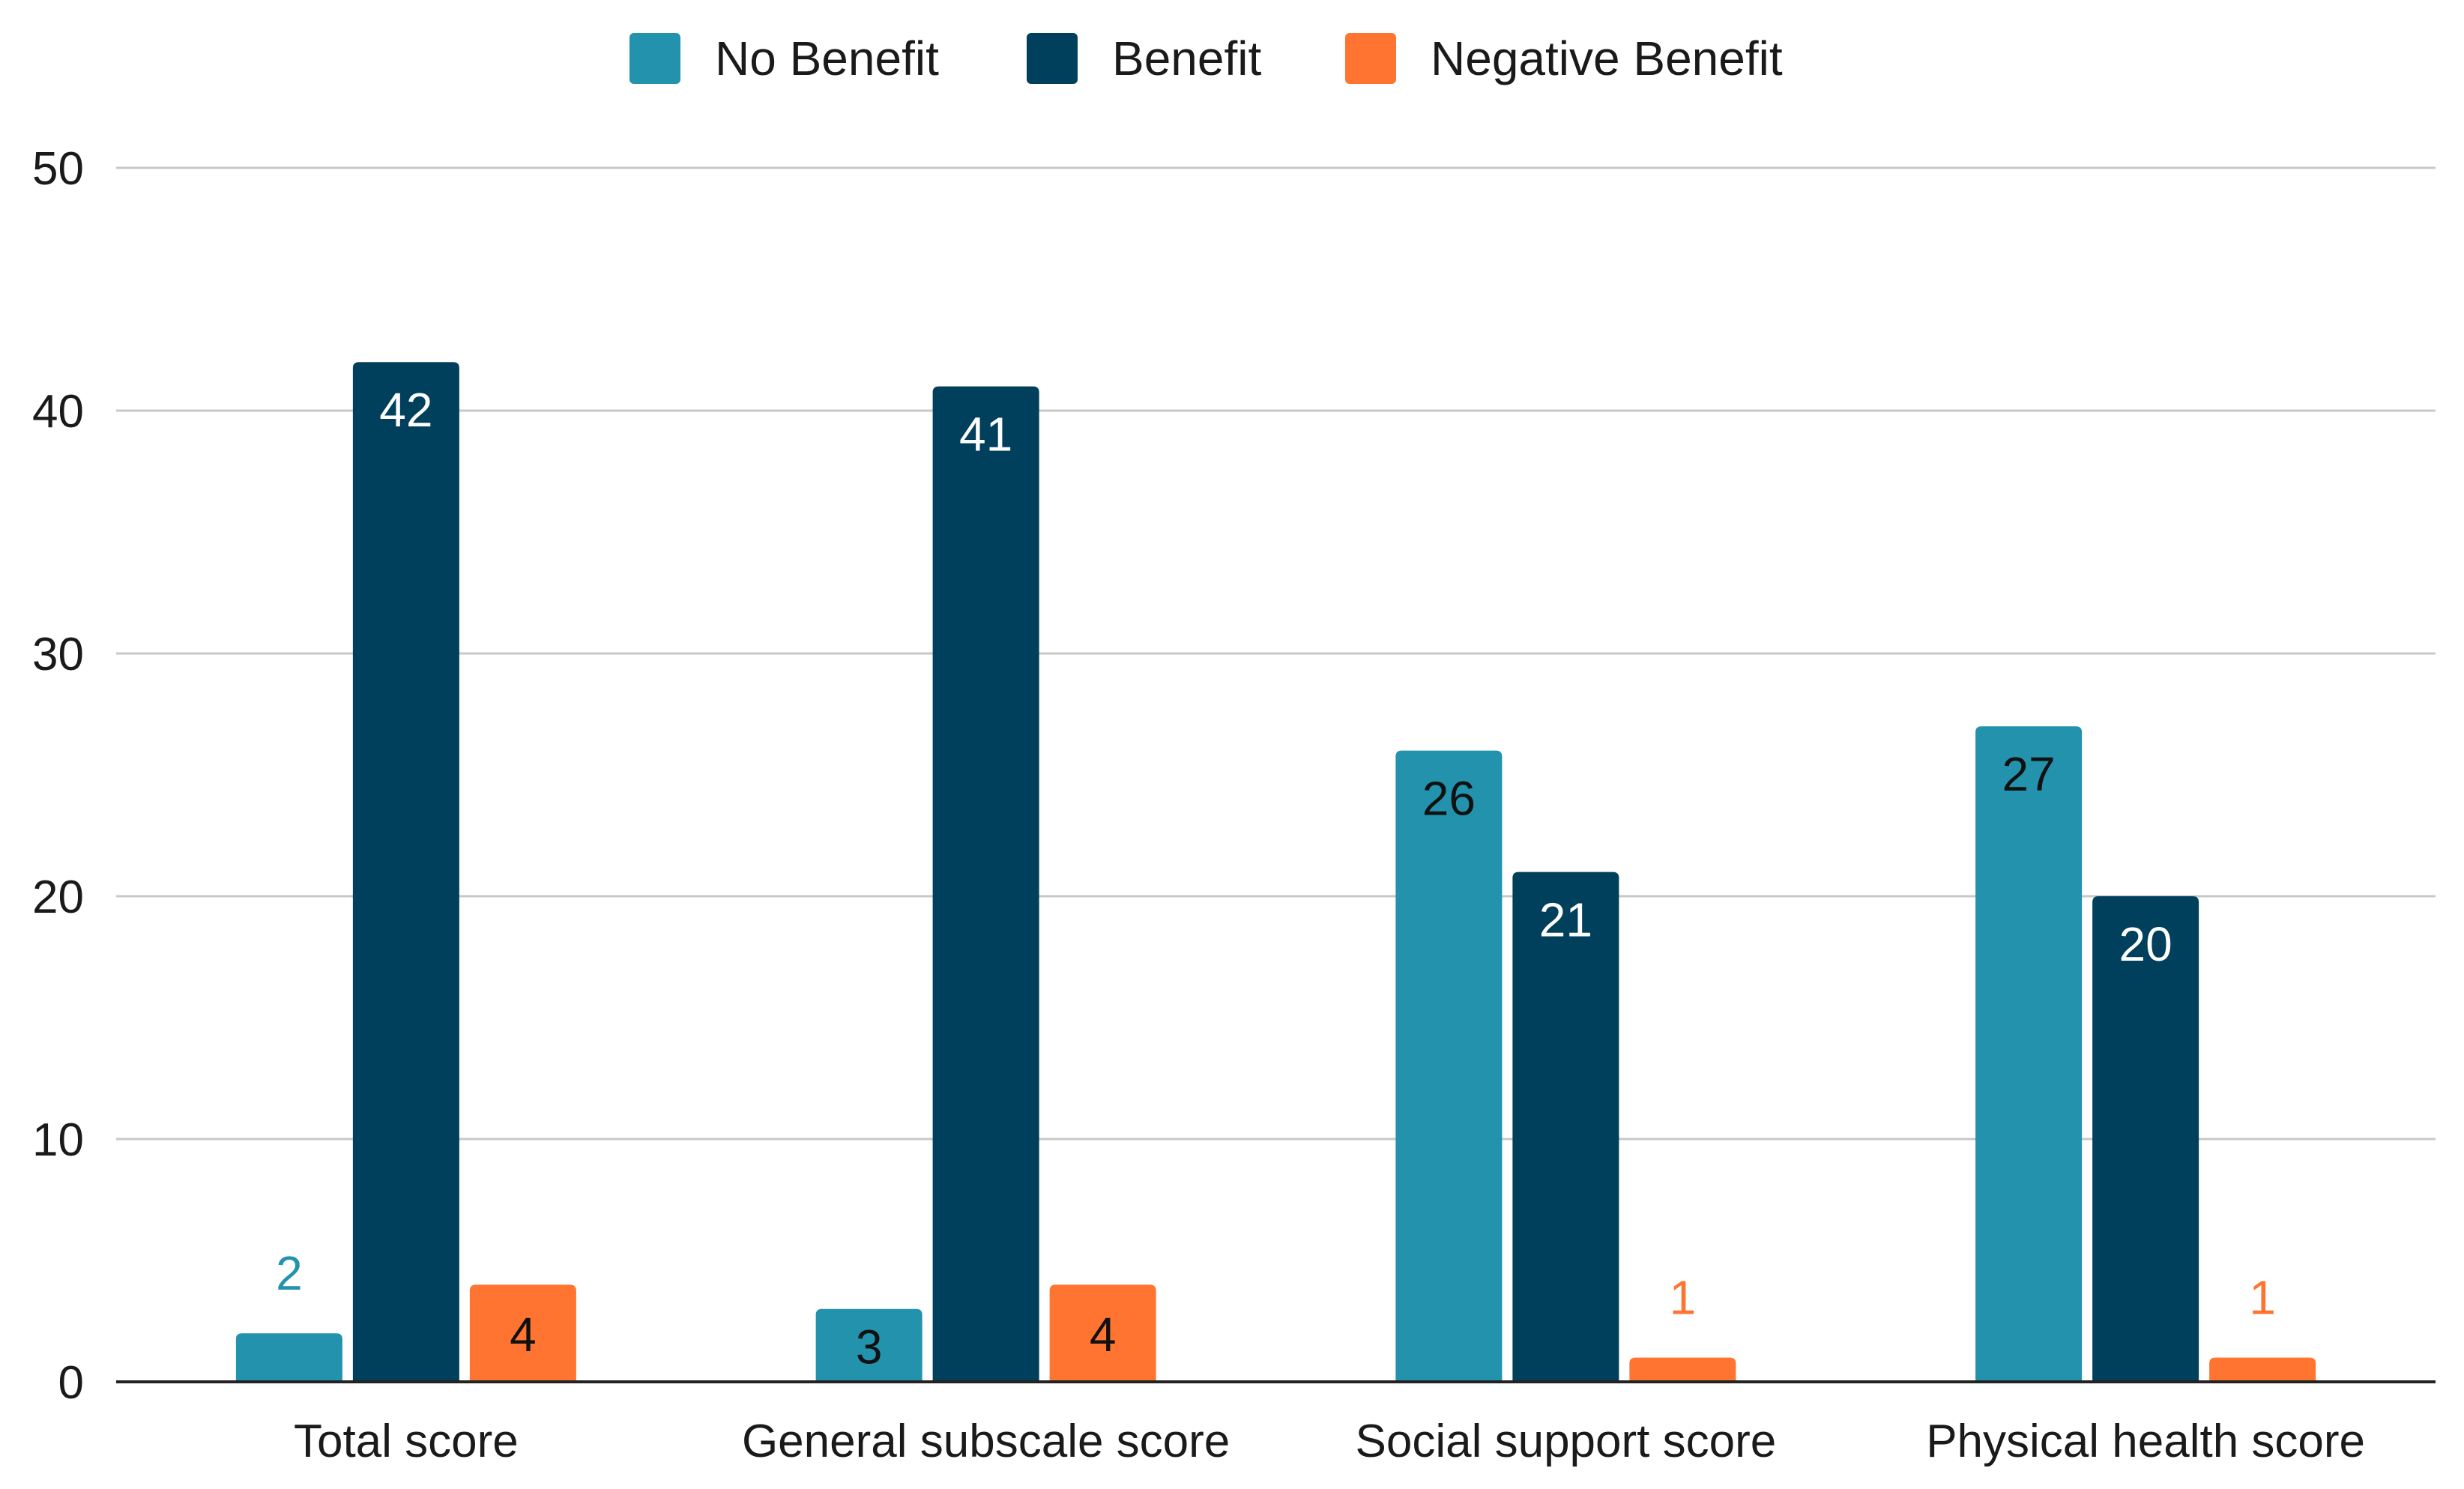 Image resolution: width=2464 pixels, height=1489 pixels. What do you see at coordinates (2029, 774) in the screenshot?
I see `data-label: 27` at bounding box center [2029, 774].